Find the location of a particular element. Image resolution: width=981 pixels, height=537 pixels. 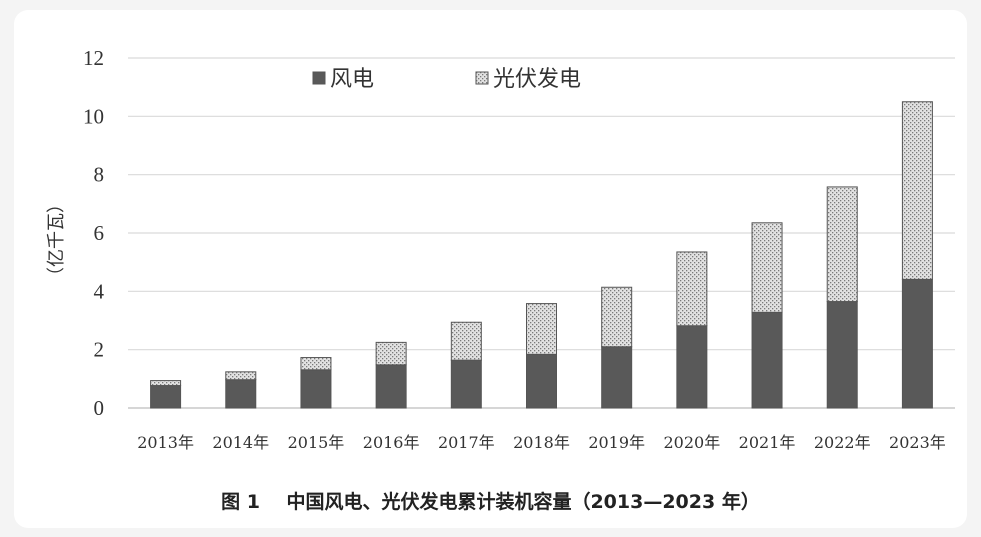

x-tick-label: 2020年 is located at coordinates (691, 442).